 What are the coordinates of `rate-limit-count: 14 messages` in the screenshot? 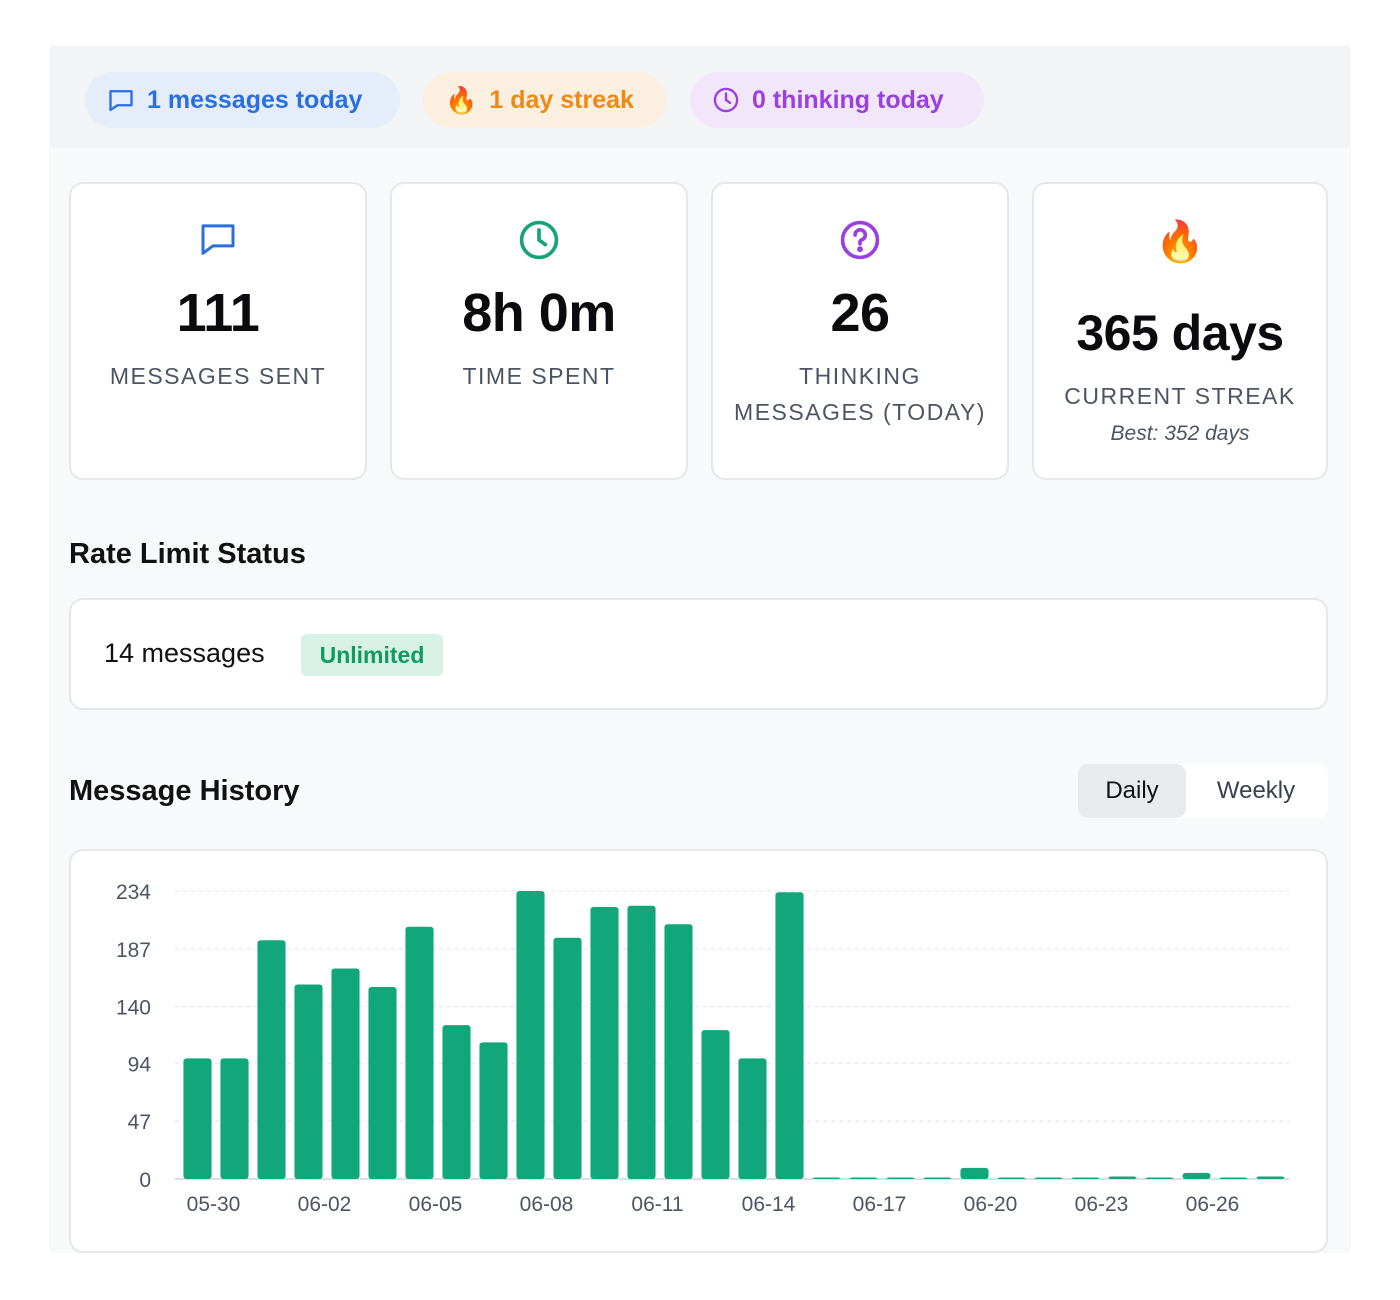 It's located at (184, 653).